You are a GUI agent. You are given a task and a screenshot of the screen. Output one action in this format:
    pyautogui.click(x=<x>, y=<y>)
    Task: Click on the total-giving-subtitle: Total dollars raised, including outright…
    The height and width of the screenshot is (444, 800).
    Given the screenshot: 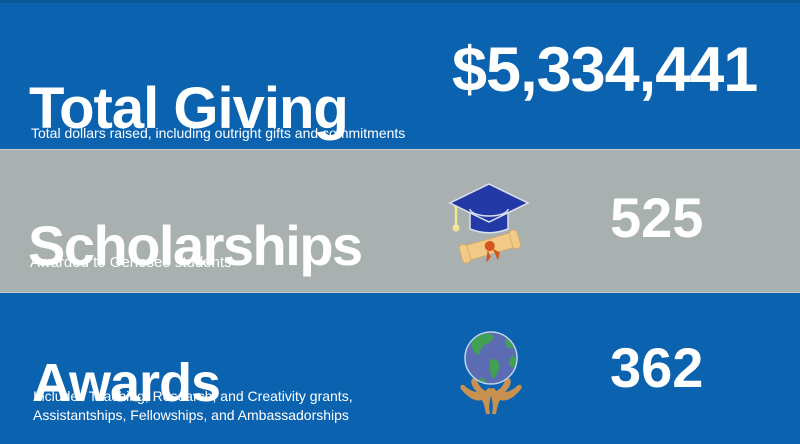 What is the action you would take?
    pyautogui.click(x=218, y=133)
    